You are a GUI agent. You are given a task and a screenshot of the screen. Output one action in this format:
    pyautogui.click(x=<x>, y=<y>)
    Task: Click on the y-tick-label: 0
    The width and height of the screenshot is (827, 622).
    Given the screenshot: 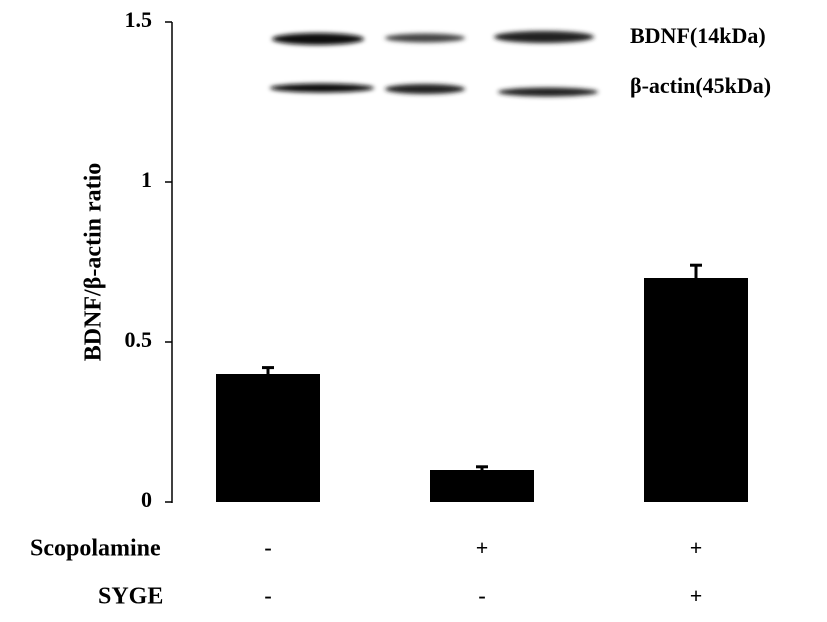 What is the action you would take?
    pyautogui.click(x=146, y=499)
    